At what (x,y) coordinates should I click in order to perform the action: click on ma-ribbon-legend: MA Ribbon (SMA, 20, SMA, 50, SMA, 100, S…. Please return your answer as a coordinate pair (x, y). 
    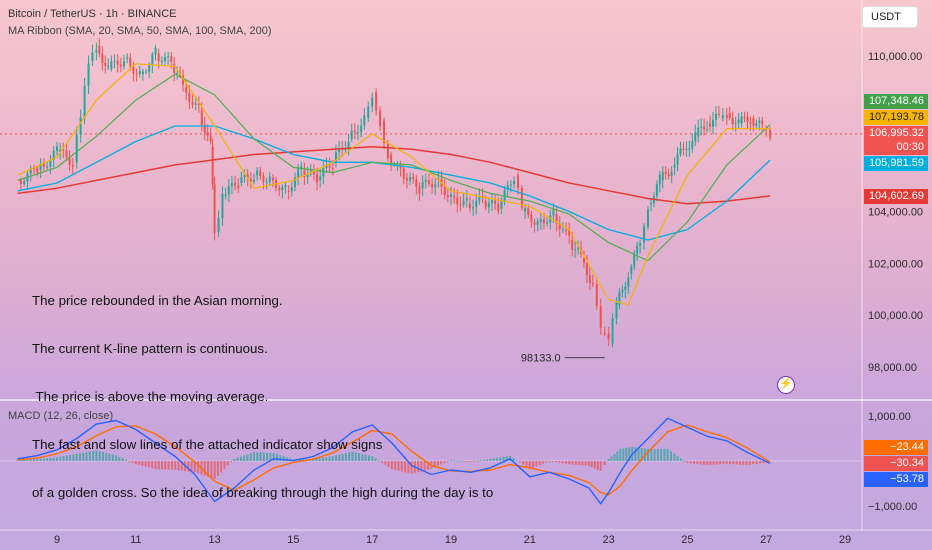
    Looking at the image, I should click on (140, 31).